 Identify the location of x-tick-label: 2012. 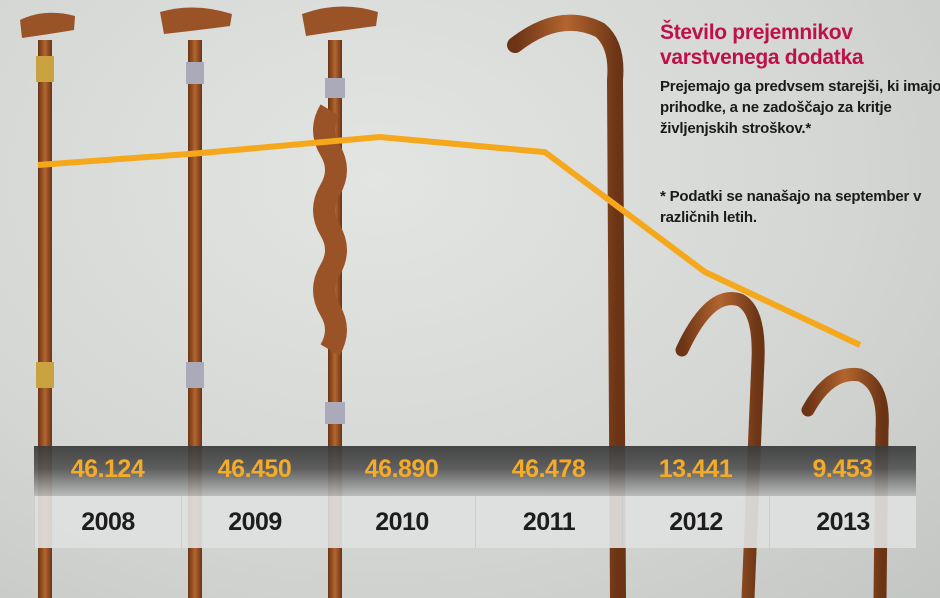
(695, 522).